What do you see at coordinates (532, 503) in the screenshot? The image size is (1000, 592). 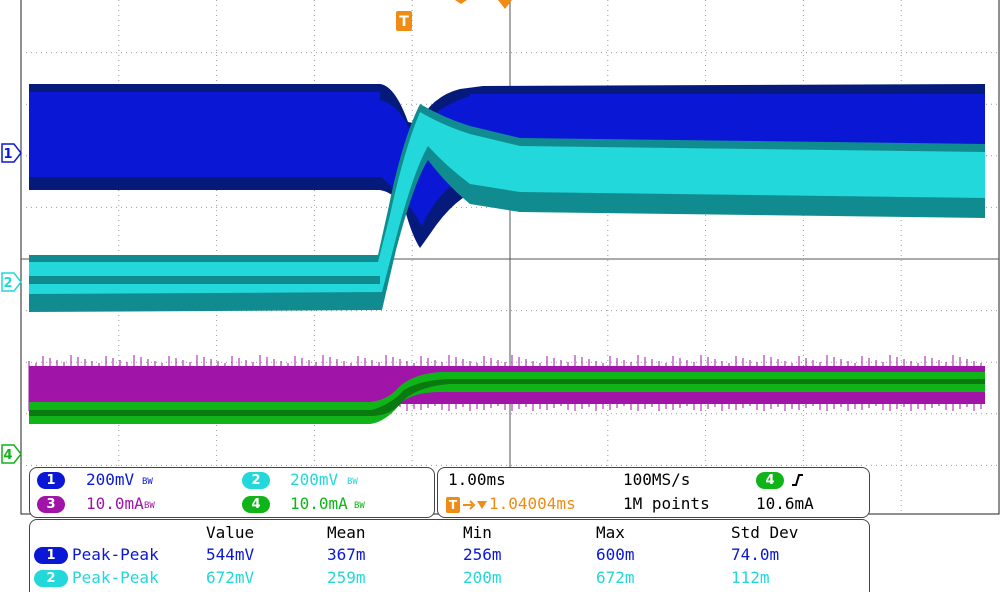 I see `trigger-position: 1.04004ms` at bounding box center [532, 503].